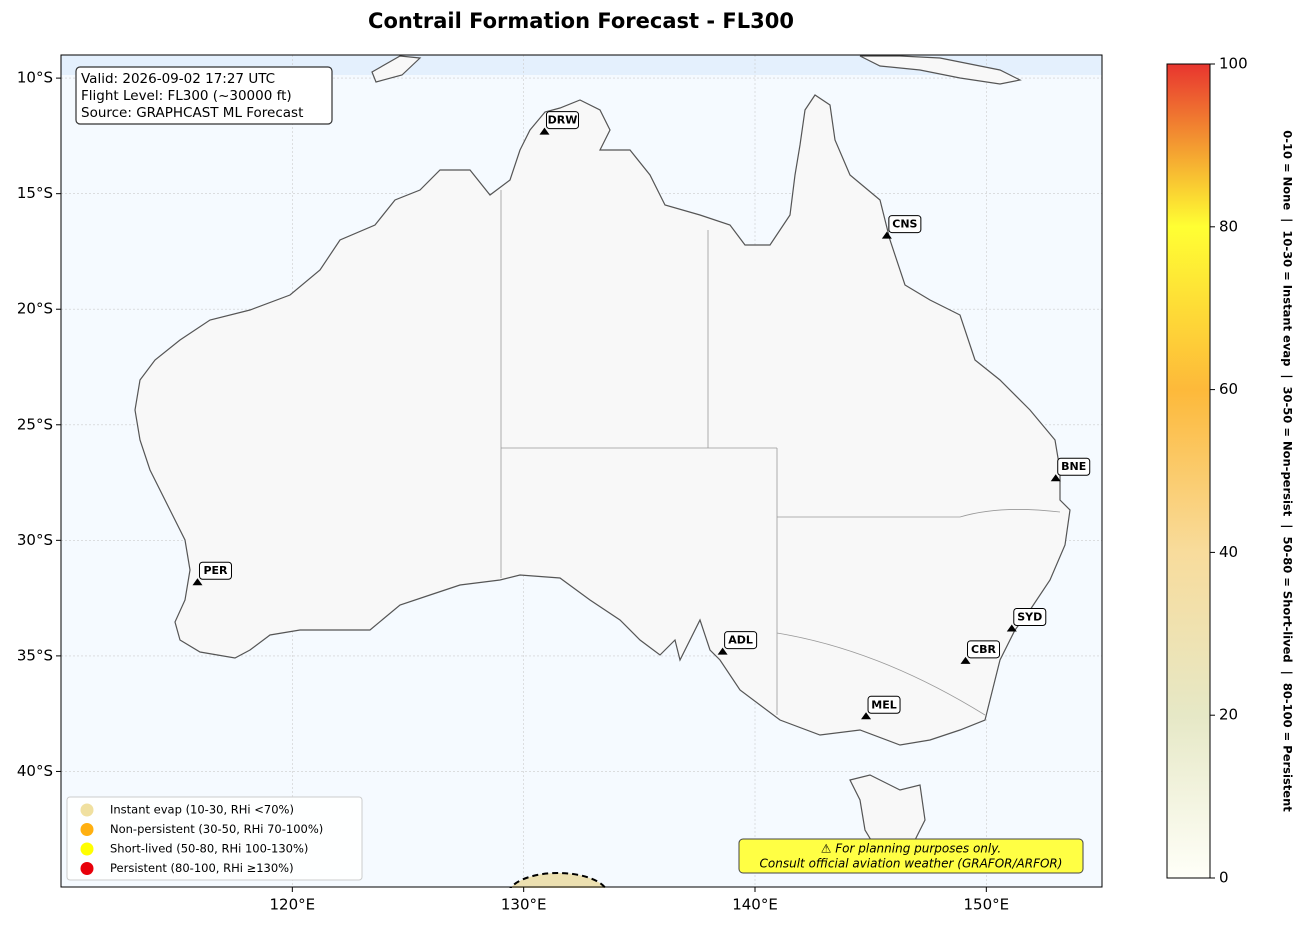 This screenshot has width=1304, height=926. Describe the element at coordinates (755, 905) in the screenshot. I see `x-tick-label: 140°E` at that location.